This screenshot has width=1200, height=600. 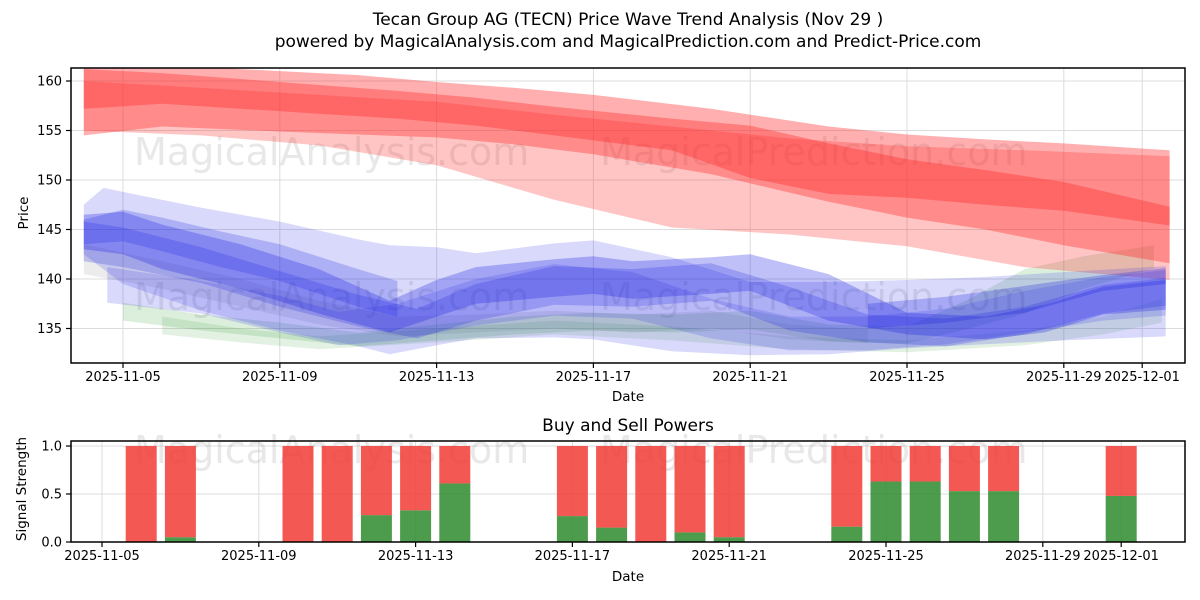 What do you see at coordinates (51, 495) in the screenshot?
I see `y-tick-label: 0.5` at bounding box center [51, 495].